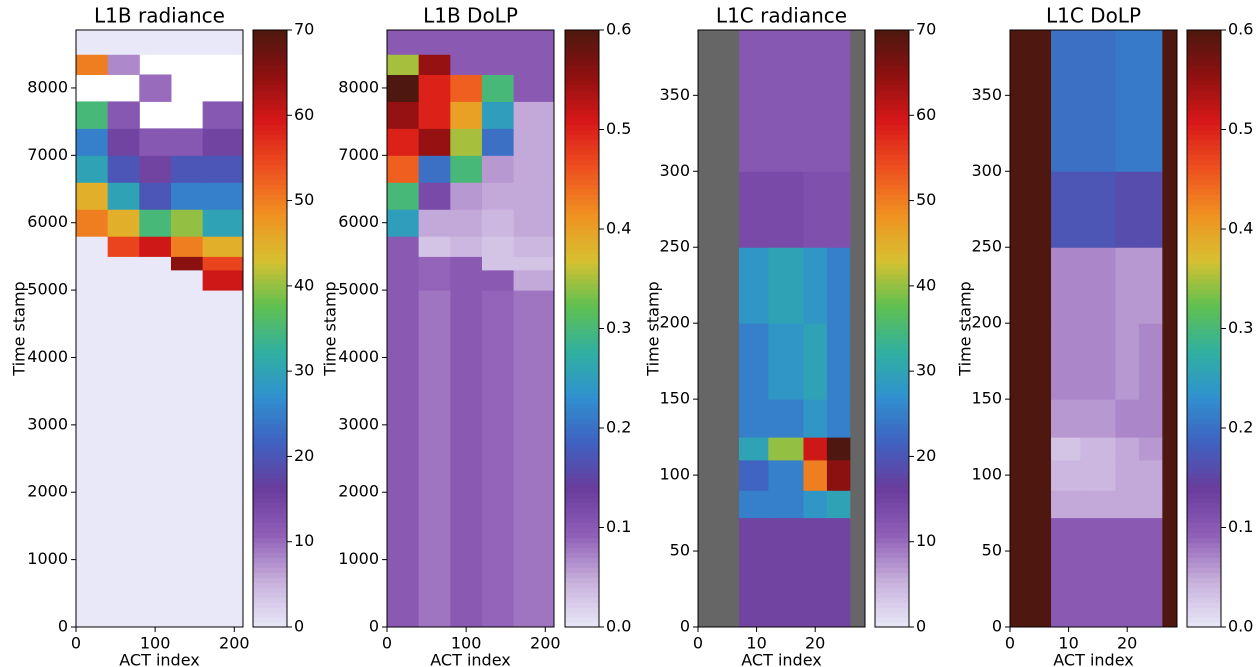 The height and width of the screenshot is (667, 1258). I want to click on y-tick-label: 250, so click(674, 246).